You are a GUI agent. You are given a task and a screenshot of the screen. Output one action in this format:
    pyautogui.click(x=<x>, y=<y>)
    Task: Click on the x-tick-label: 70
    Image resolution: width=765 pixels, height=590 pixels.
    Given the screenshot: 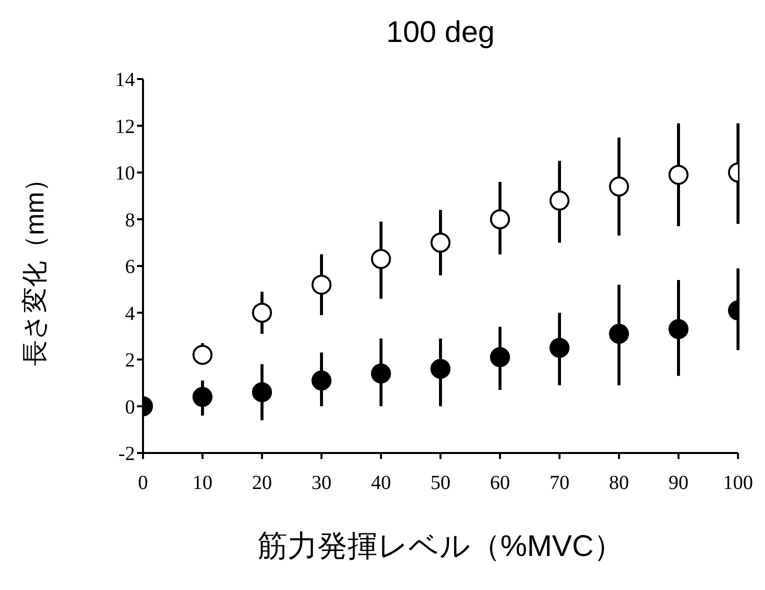 What is the action you would take?
    pyautogui.click(x=560, y=483)
    